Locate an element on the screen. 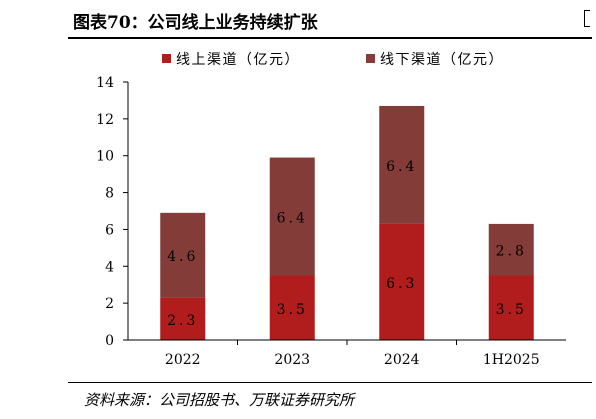 The image size is (596, 419). legend-label: 线上渠道（亿元） is located at coordinates (238, 60).